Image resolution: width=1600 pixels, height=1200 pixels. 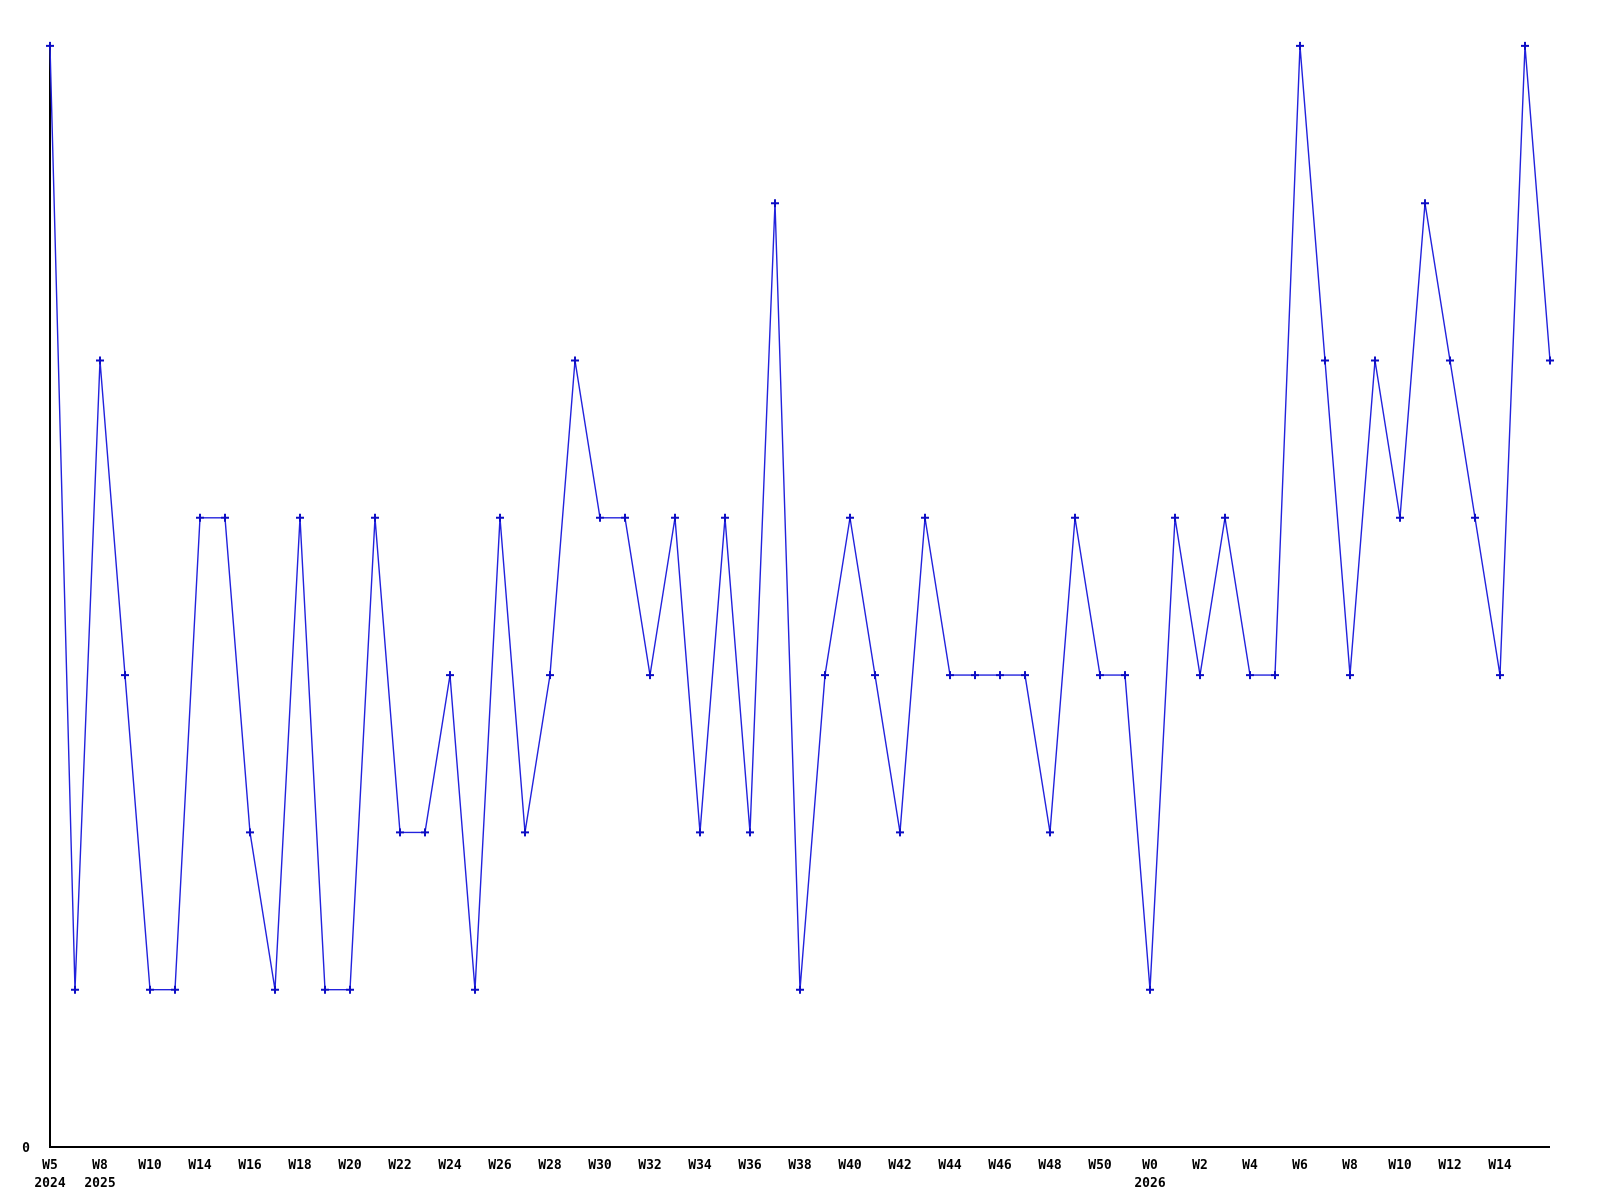 I want to click on x-tick-week-label: W44, so click(x=950, y=1165).